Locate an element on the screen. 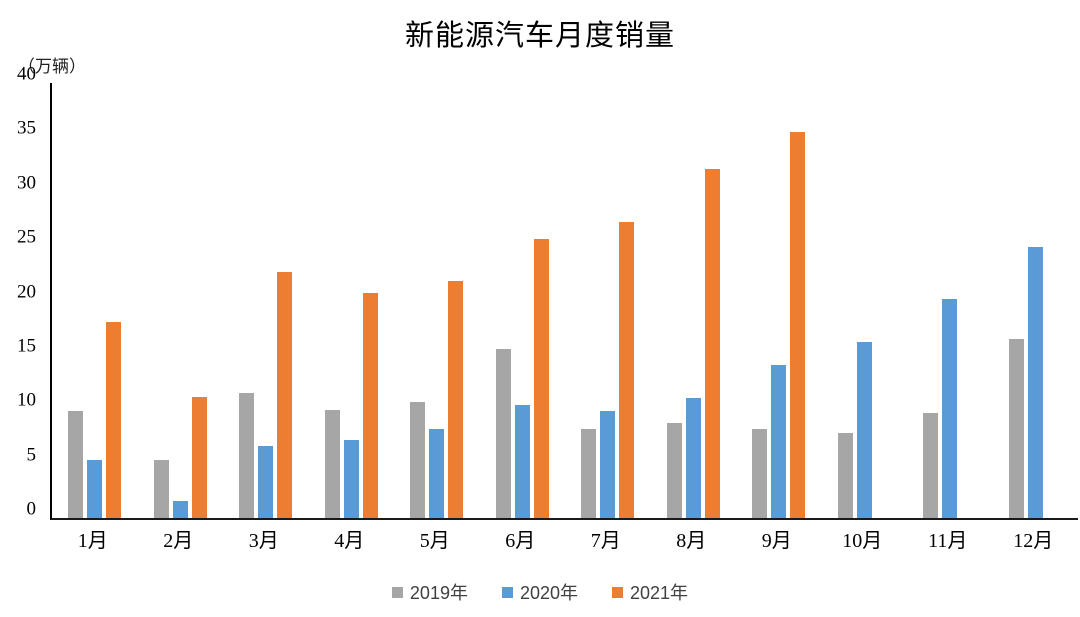  x-axis-label-6月: 6月 is located at coordinates (520, 541).